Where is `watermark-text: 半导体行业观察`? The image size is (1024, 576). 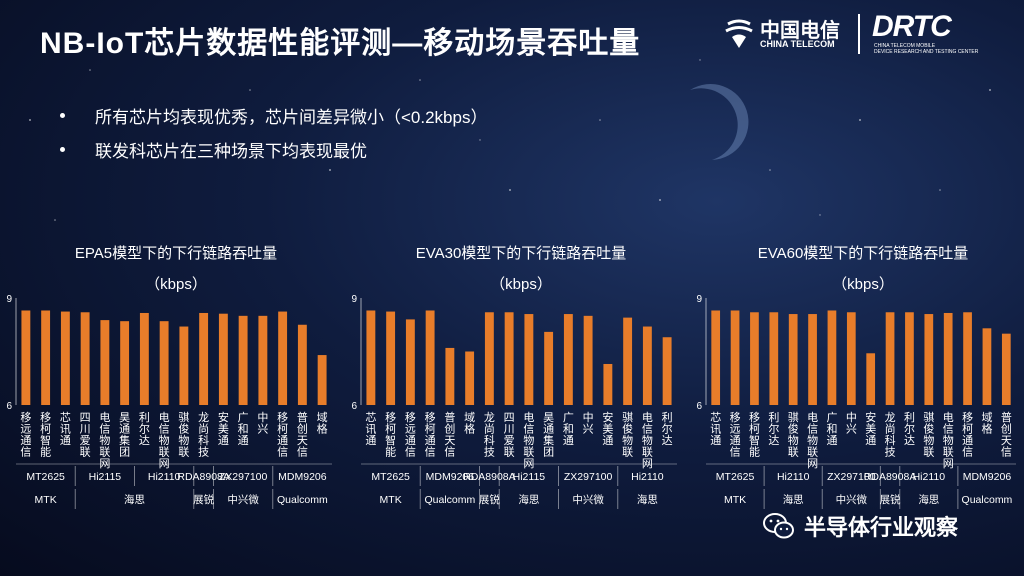
watermark-text: 半导体行业观察 is located at coordinates (881, 527).